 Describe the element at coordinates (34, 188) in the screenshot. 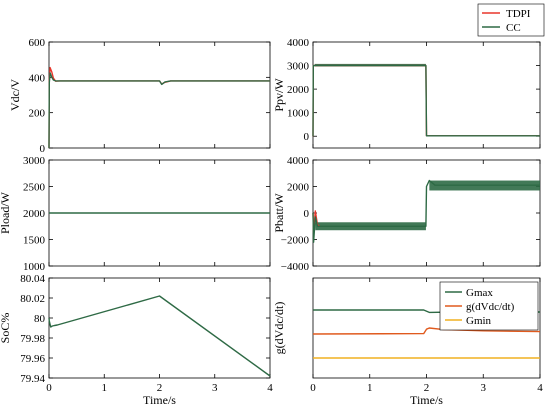

I see `y-tick-label: 2500` at that location.